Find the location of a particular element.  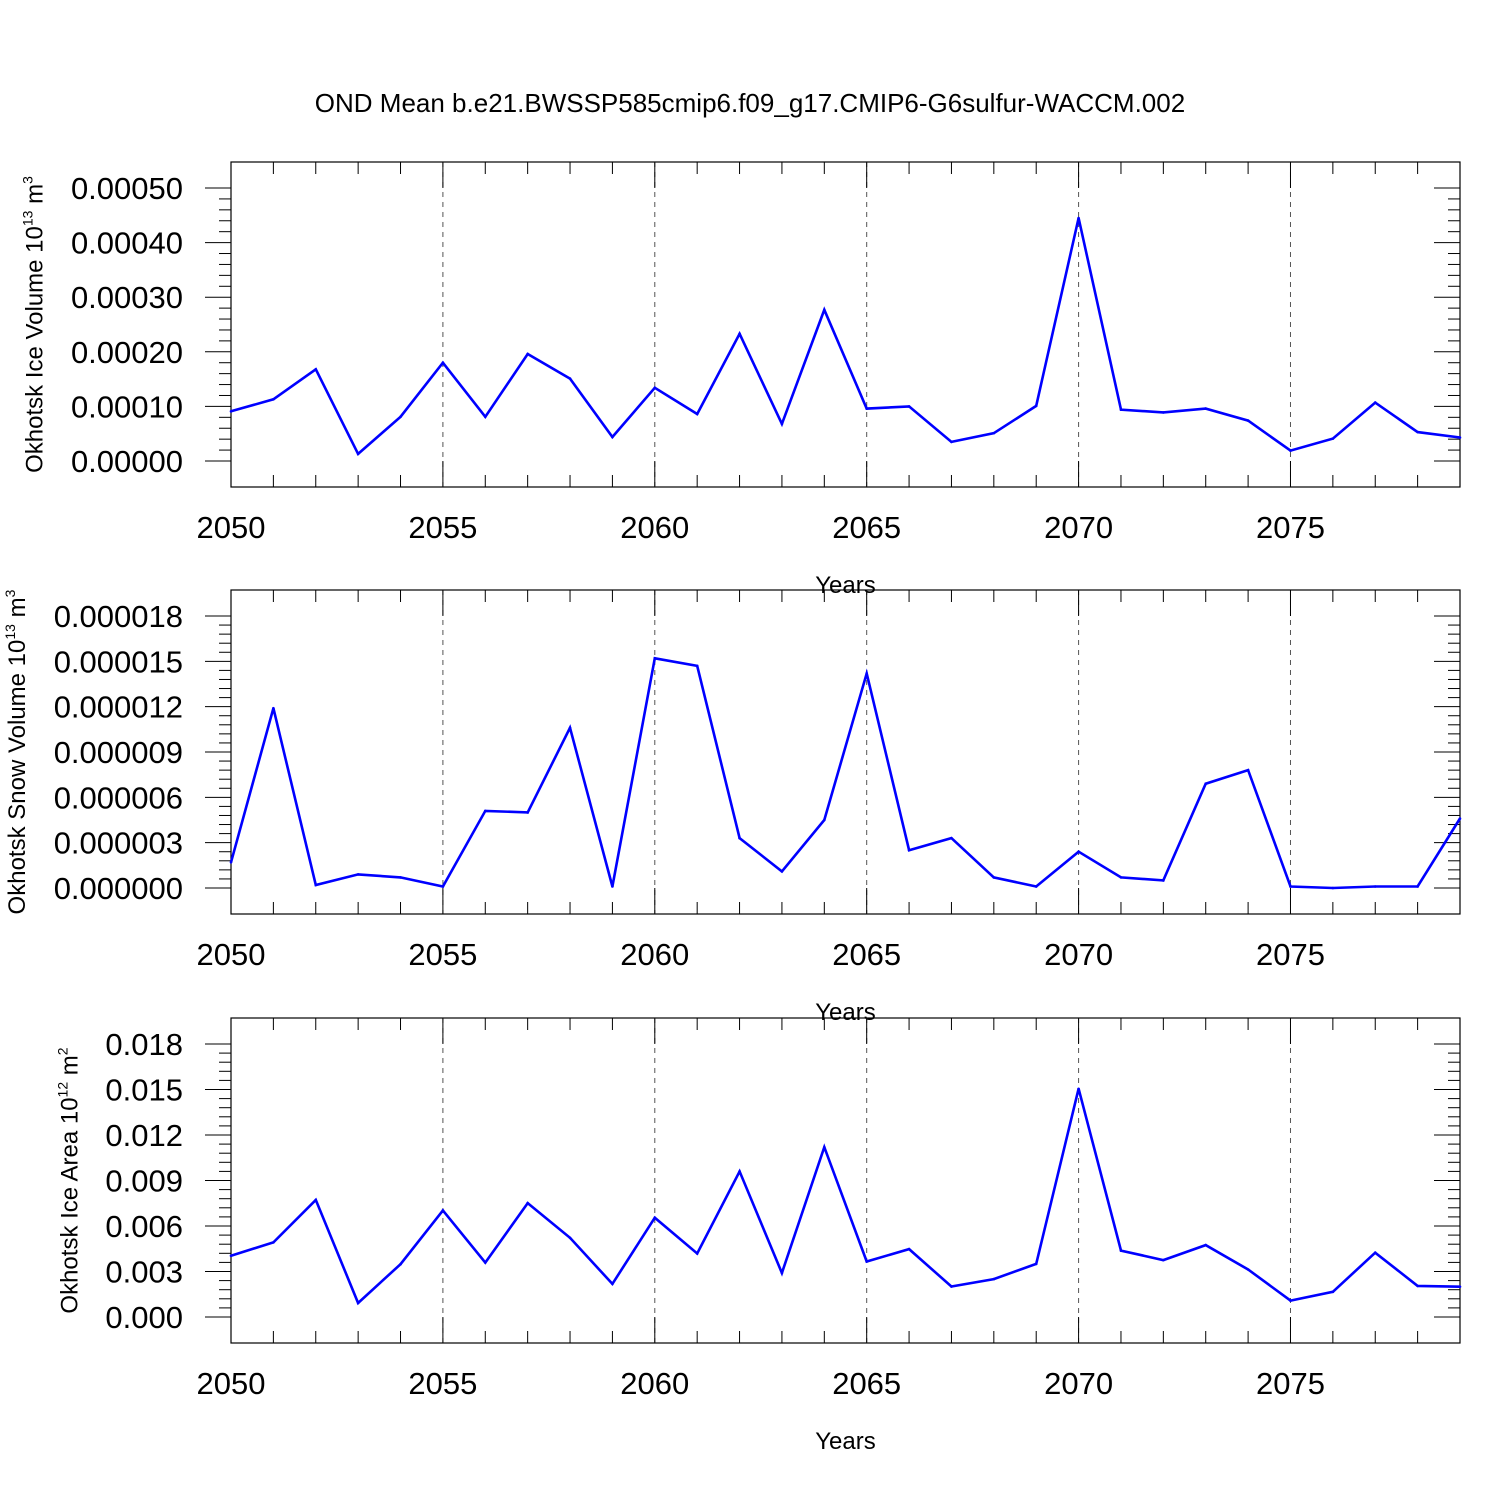

ice-area-series-line is located at coordinates (845, 1197).